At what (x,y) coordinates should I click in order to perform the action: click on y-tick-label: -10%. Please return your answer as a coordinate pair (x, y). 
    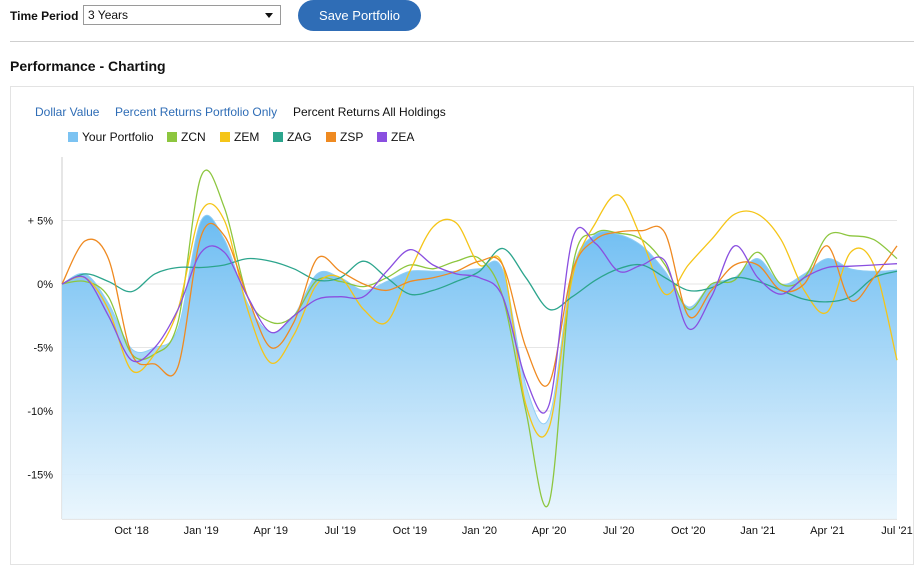
    Looking at the image, I should click on (40, 412).